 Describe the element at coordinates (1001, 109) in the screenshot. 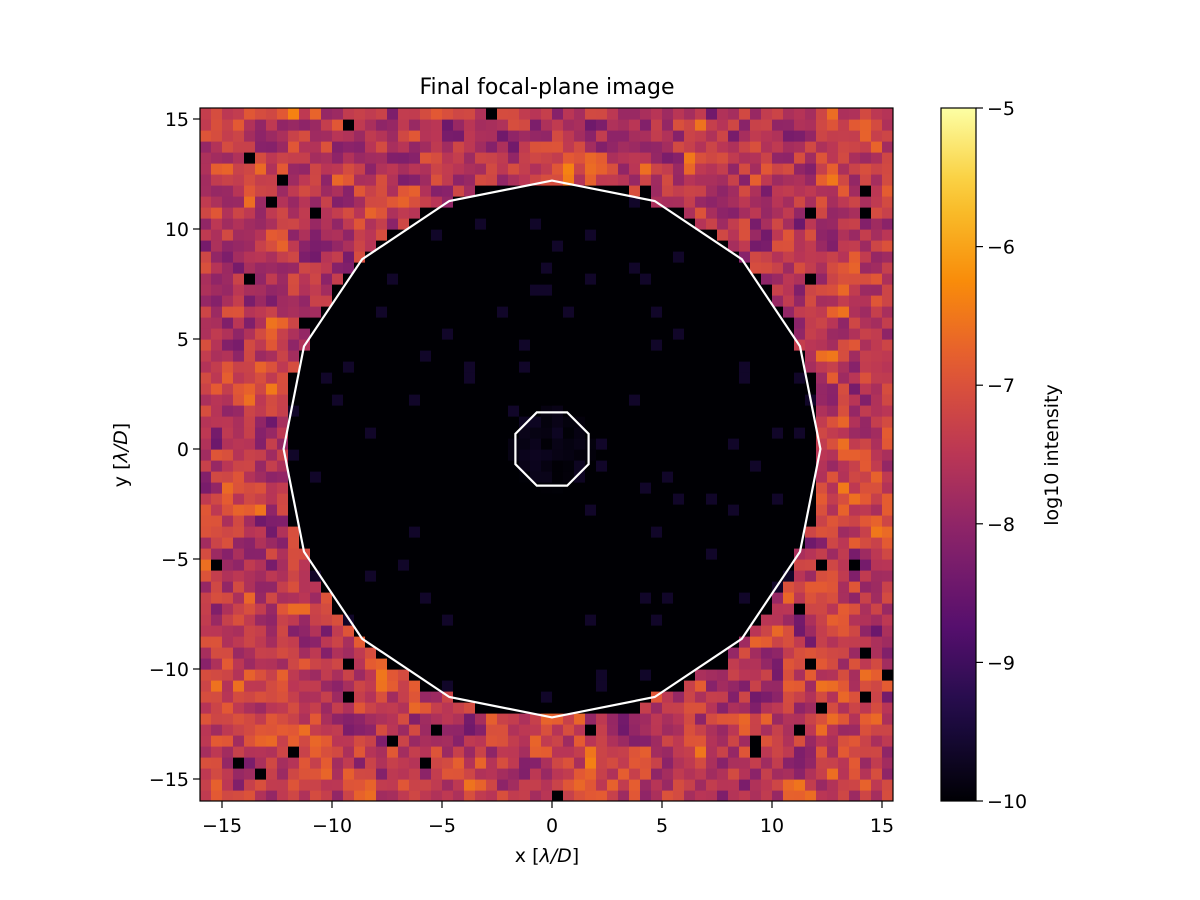

I see `colorbar-tick-label: −5` at that location.